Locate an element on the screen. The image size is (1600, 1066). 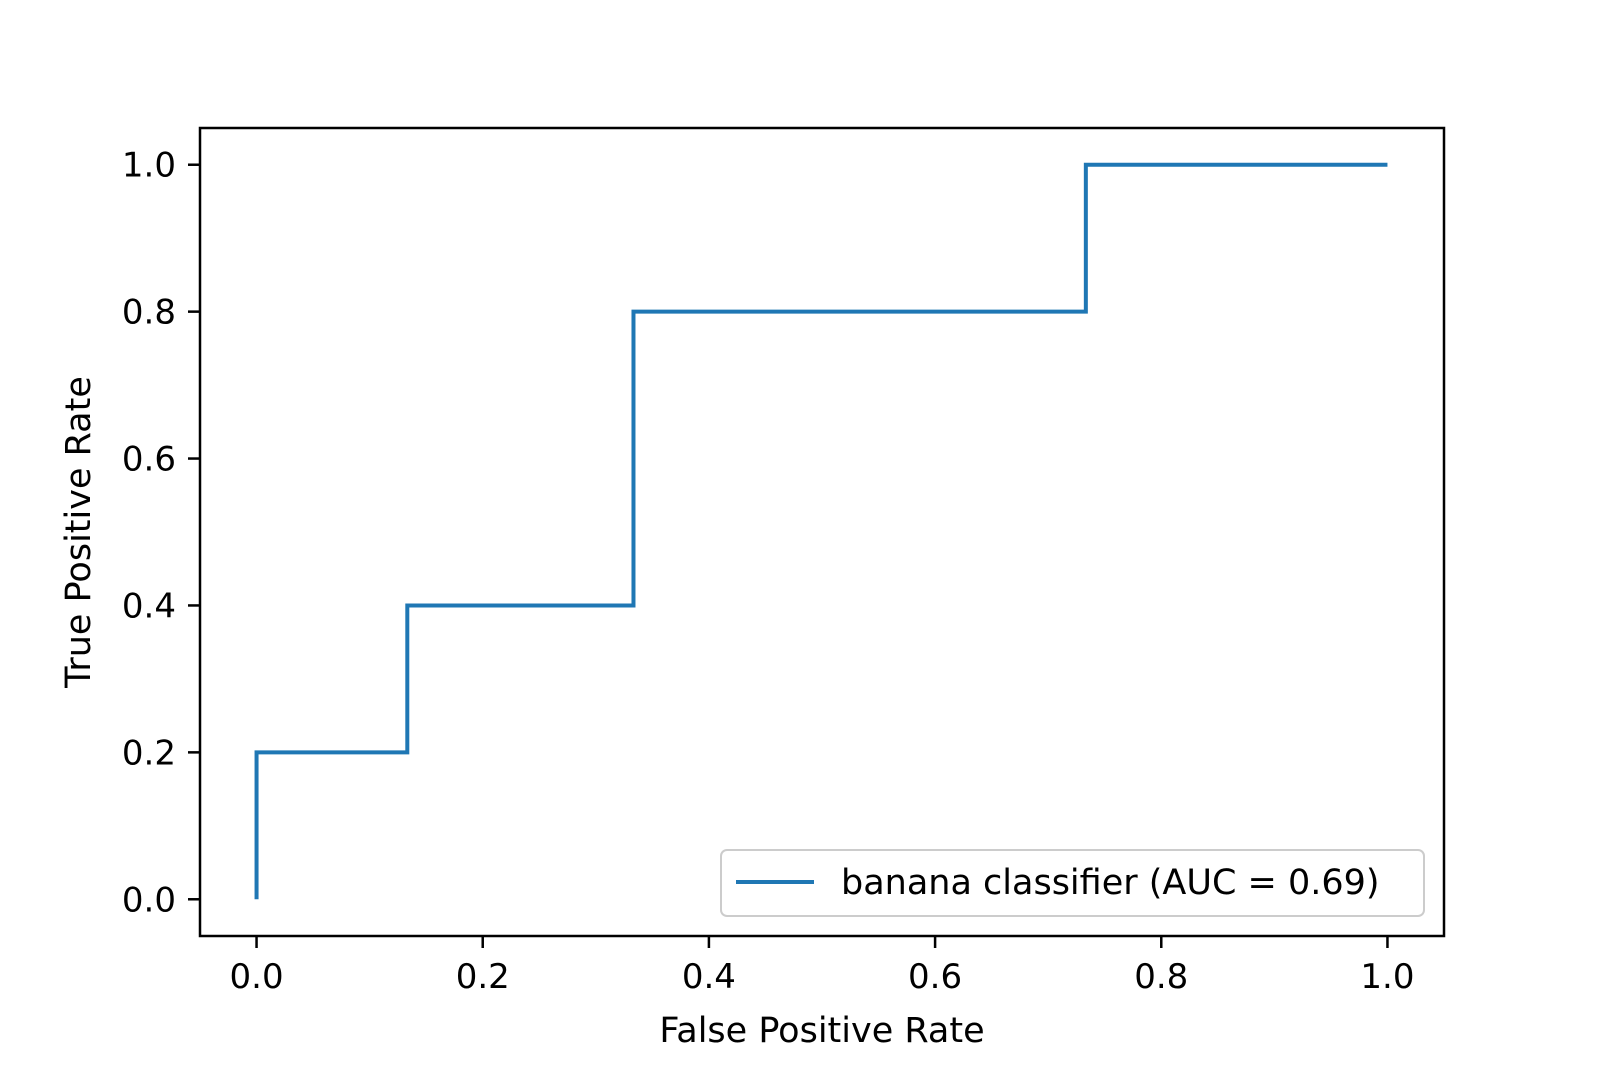
y-tick-label: 0.6 is located at coordinates (149, 460).